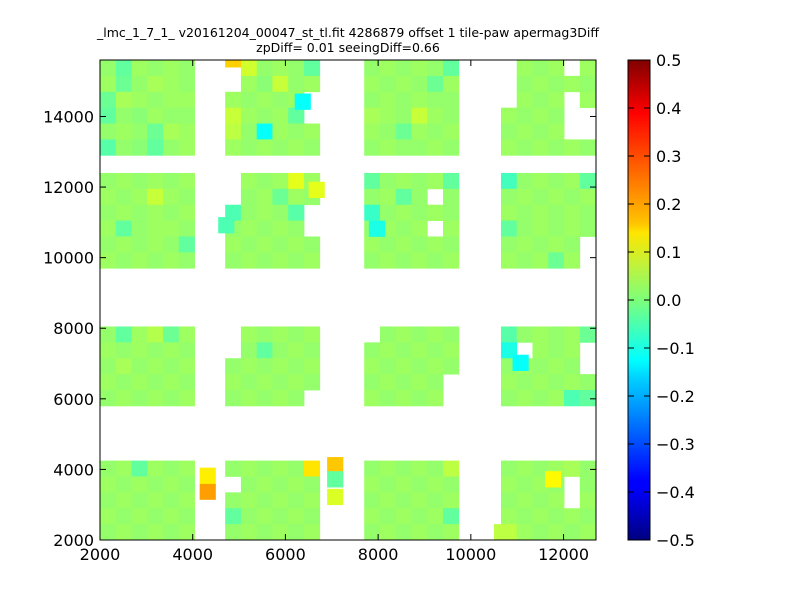 Image resolution: width=800 pixels, height=600 pixels. I want to click on chart-title-line2: zpDiff= 0.01 seeingDiff=0.66, so click(348, 47).